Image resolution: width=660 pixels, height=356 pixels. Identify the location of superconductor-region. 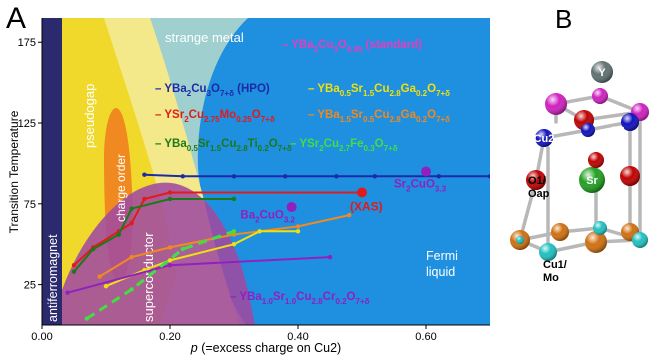
(158, 253).